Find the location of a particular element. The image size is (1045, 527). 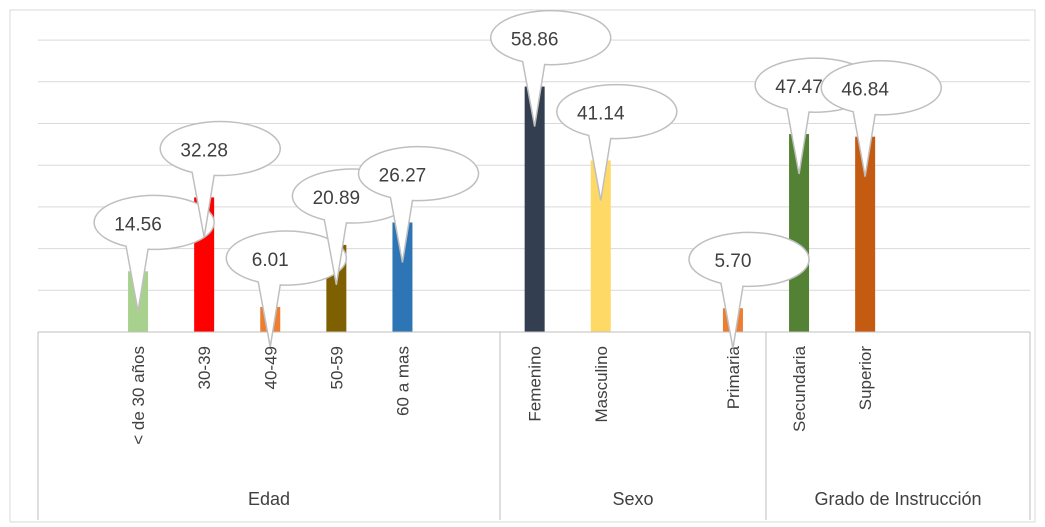

category-label: Secundaria is located at coordinates (799, 388).